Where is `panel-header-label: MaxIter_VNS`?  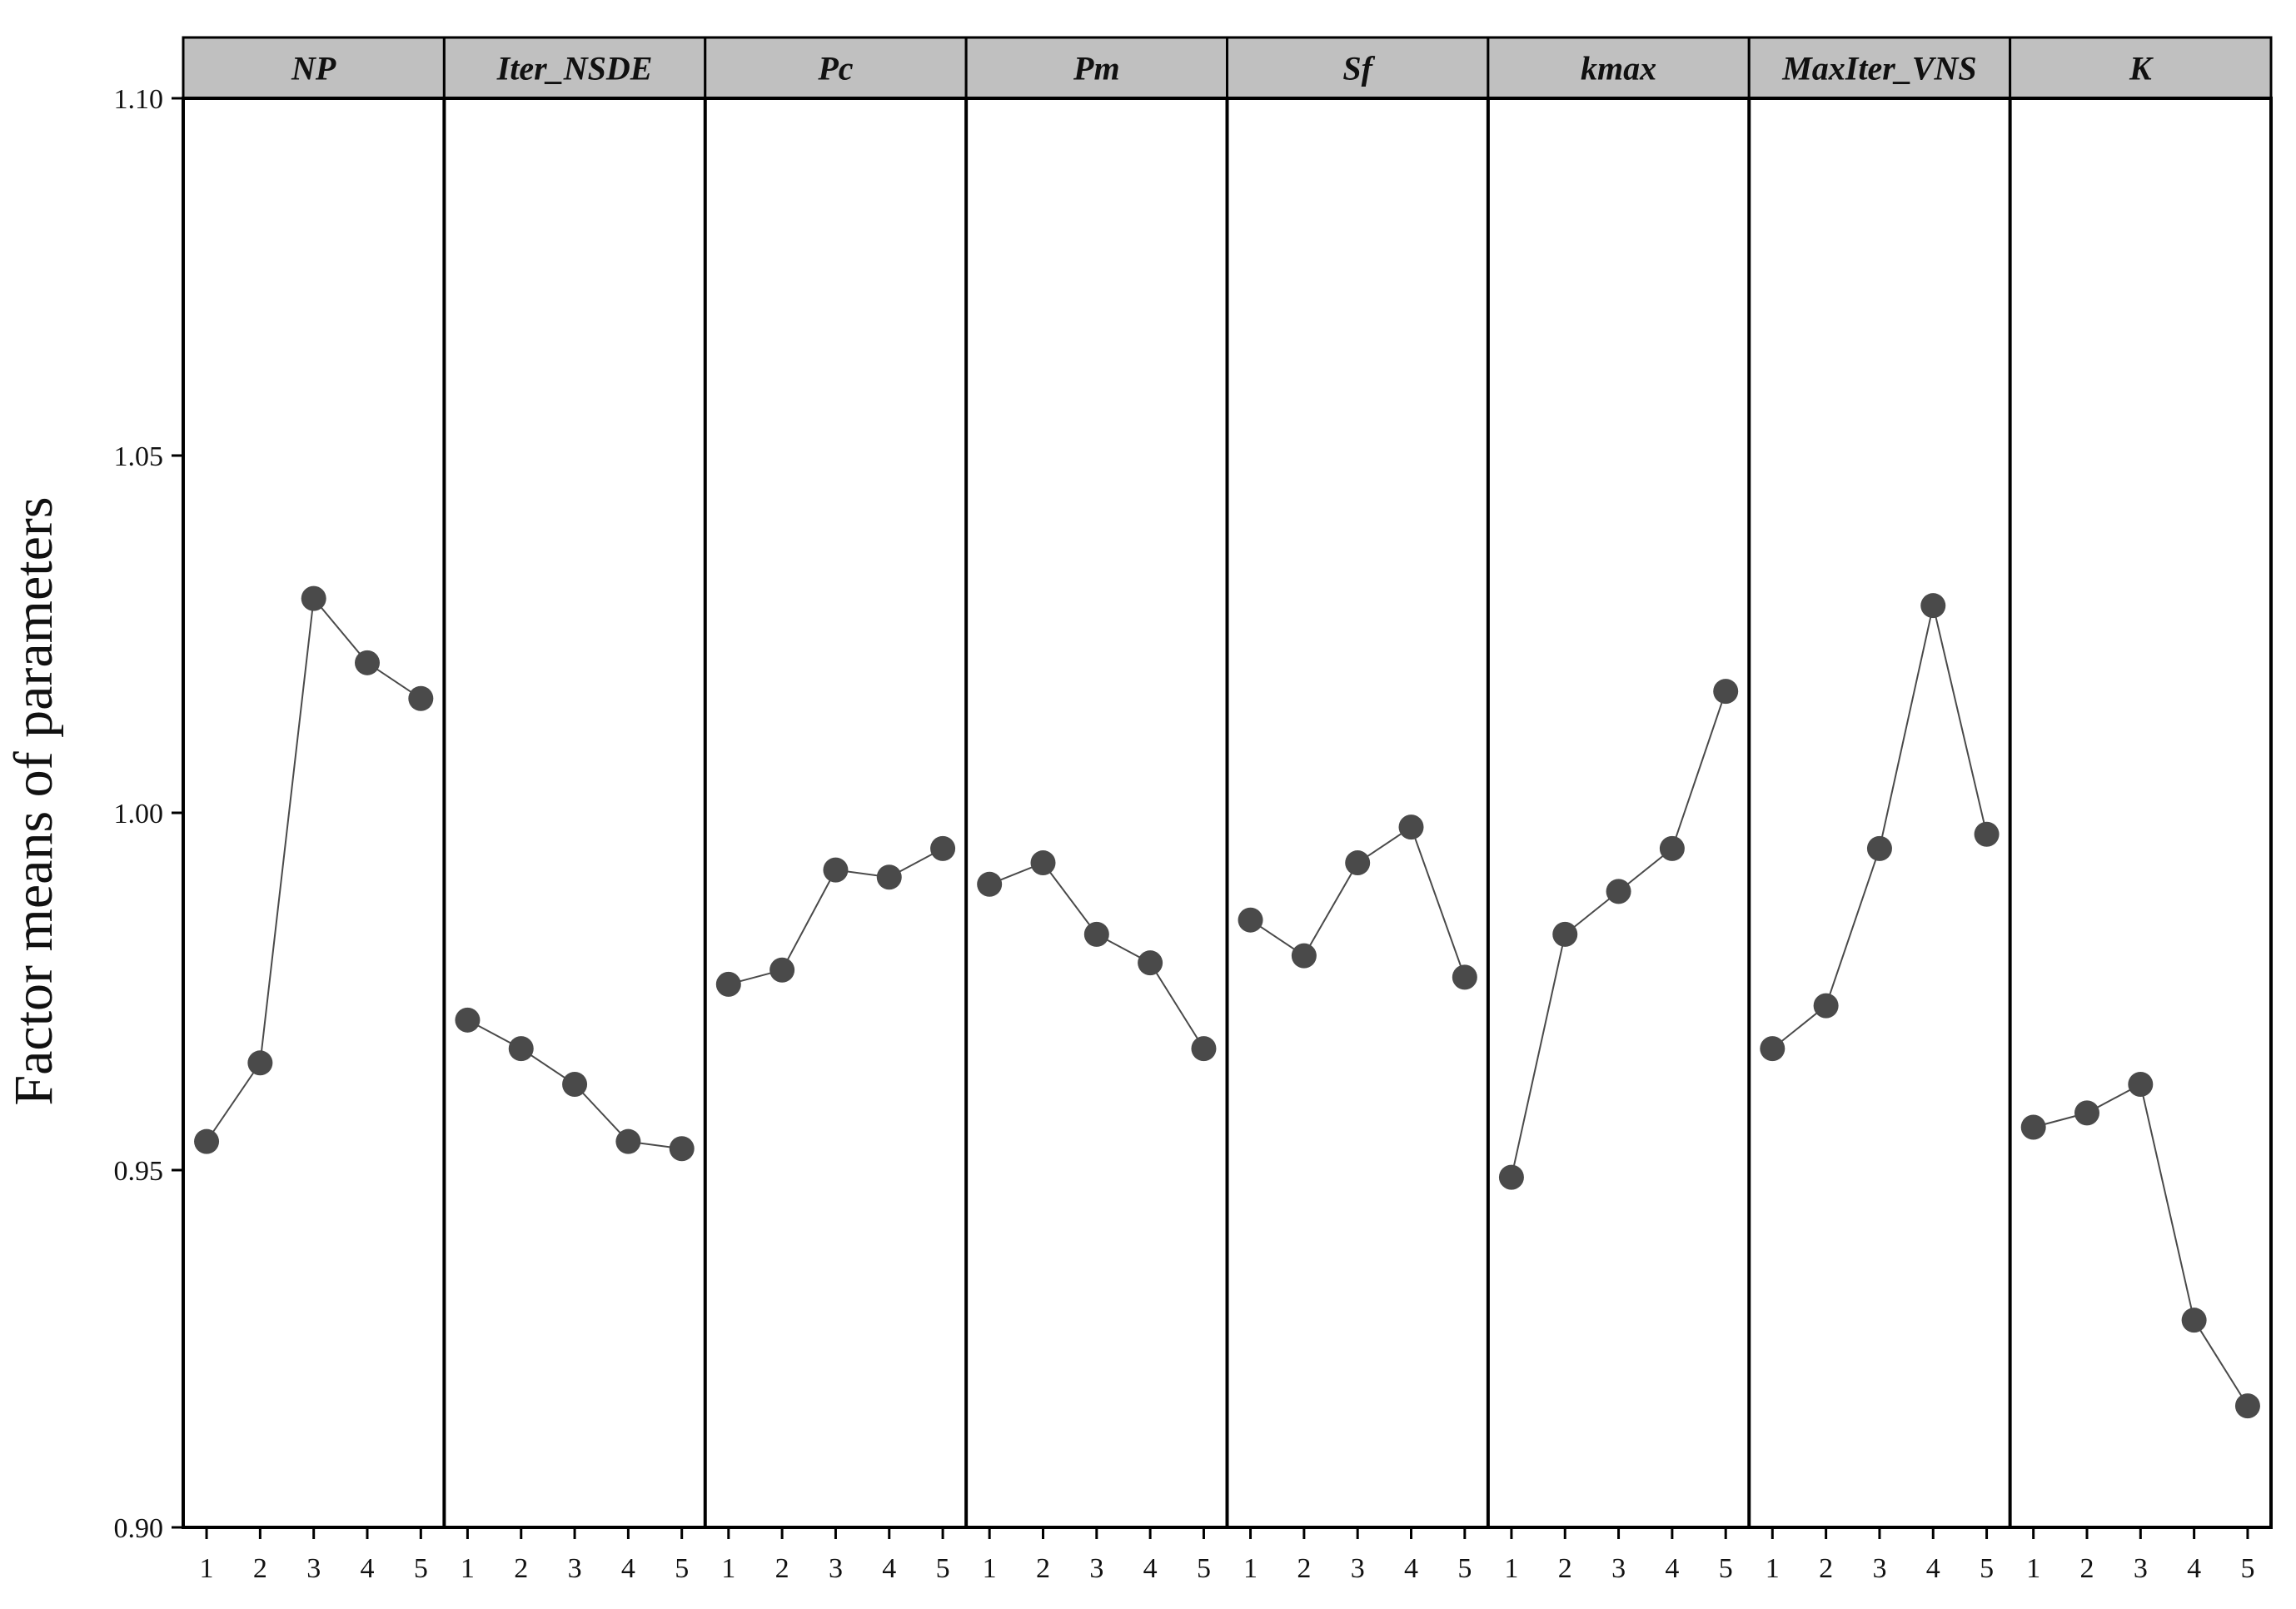 panel-header-label: MaxIter_VNS is located at coordinates (1879, 68).